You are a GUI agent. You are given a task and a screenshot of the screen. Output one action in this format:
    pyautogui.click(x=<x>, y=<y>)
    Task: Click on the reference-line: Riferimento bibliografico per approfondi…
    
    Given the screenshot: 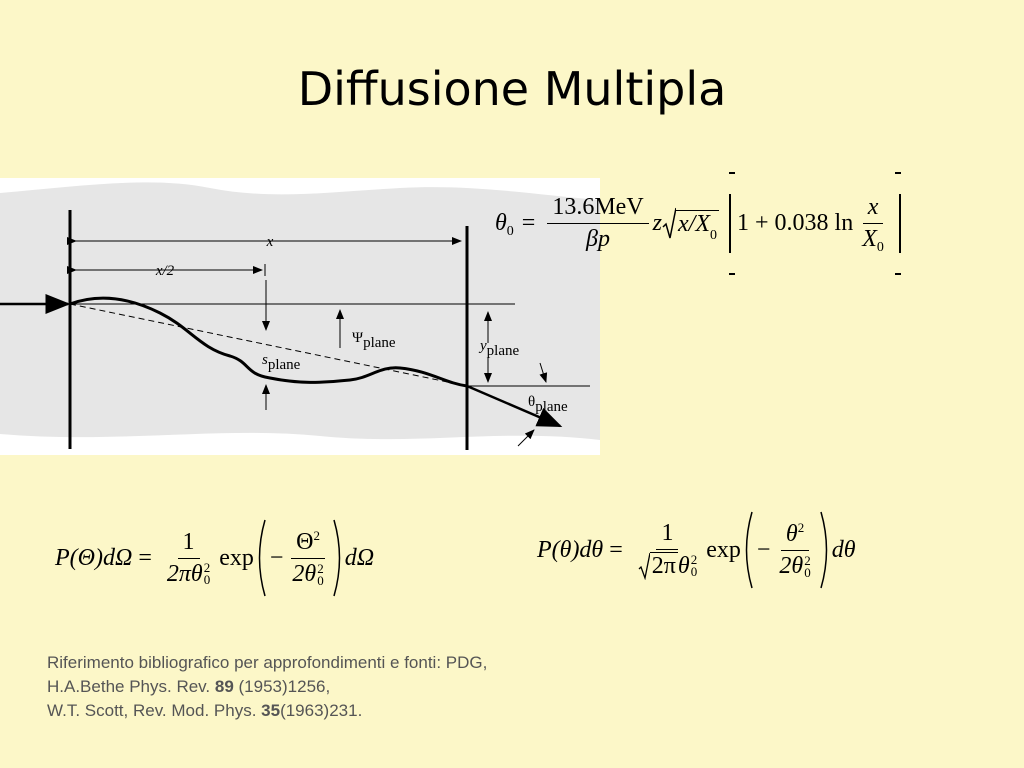 What is the action you would take?
    pyautogui.click(x=267, y=662)
    